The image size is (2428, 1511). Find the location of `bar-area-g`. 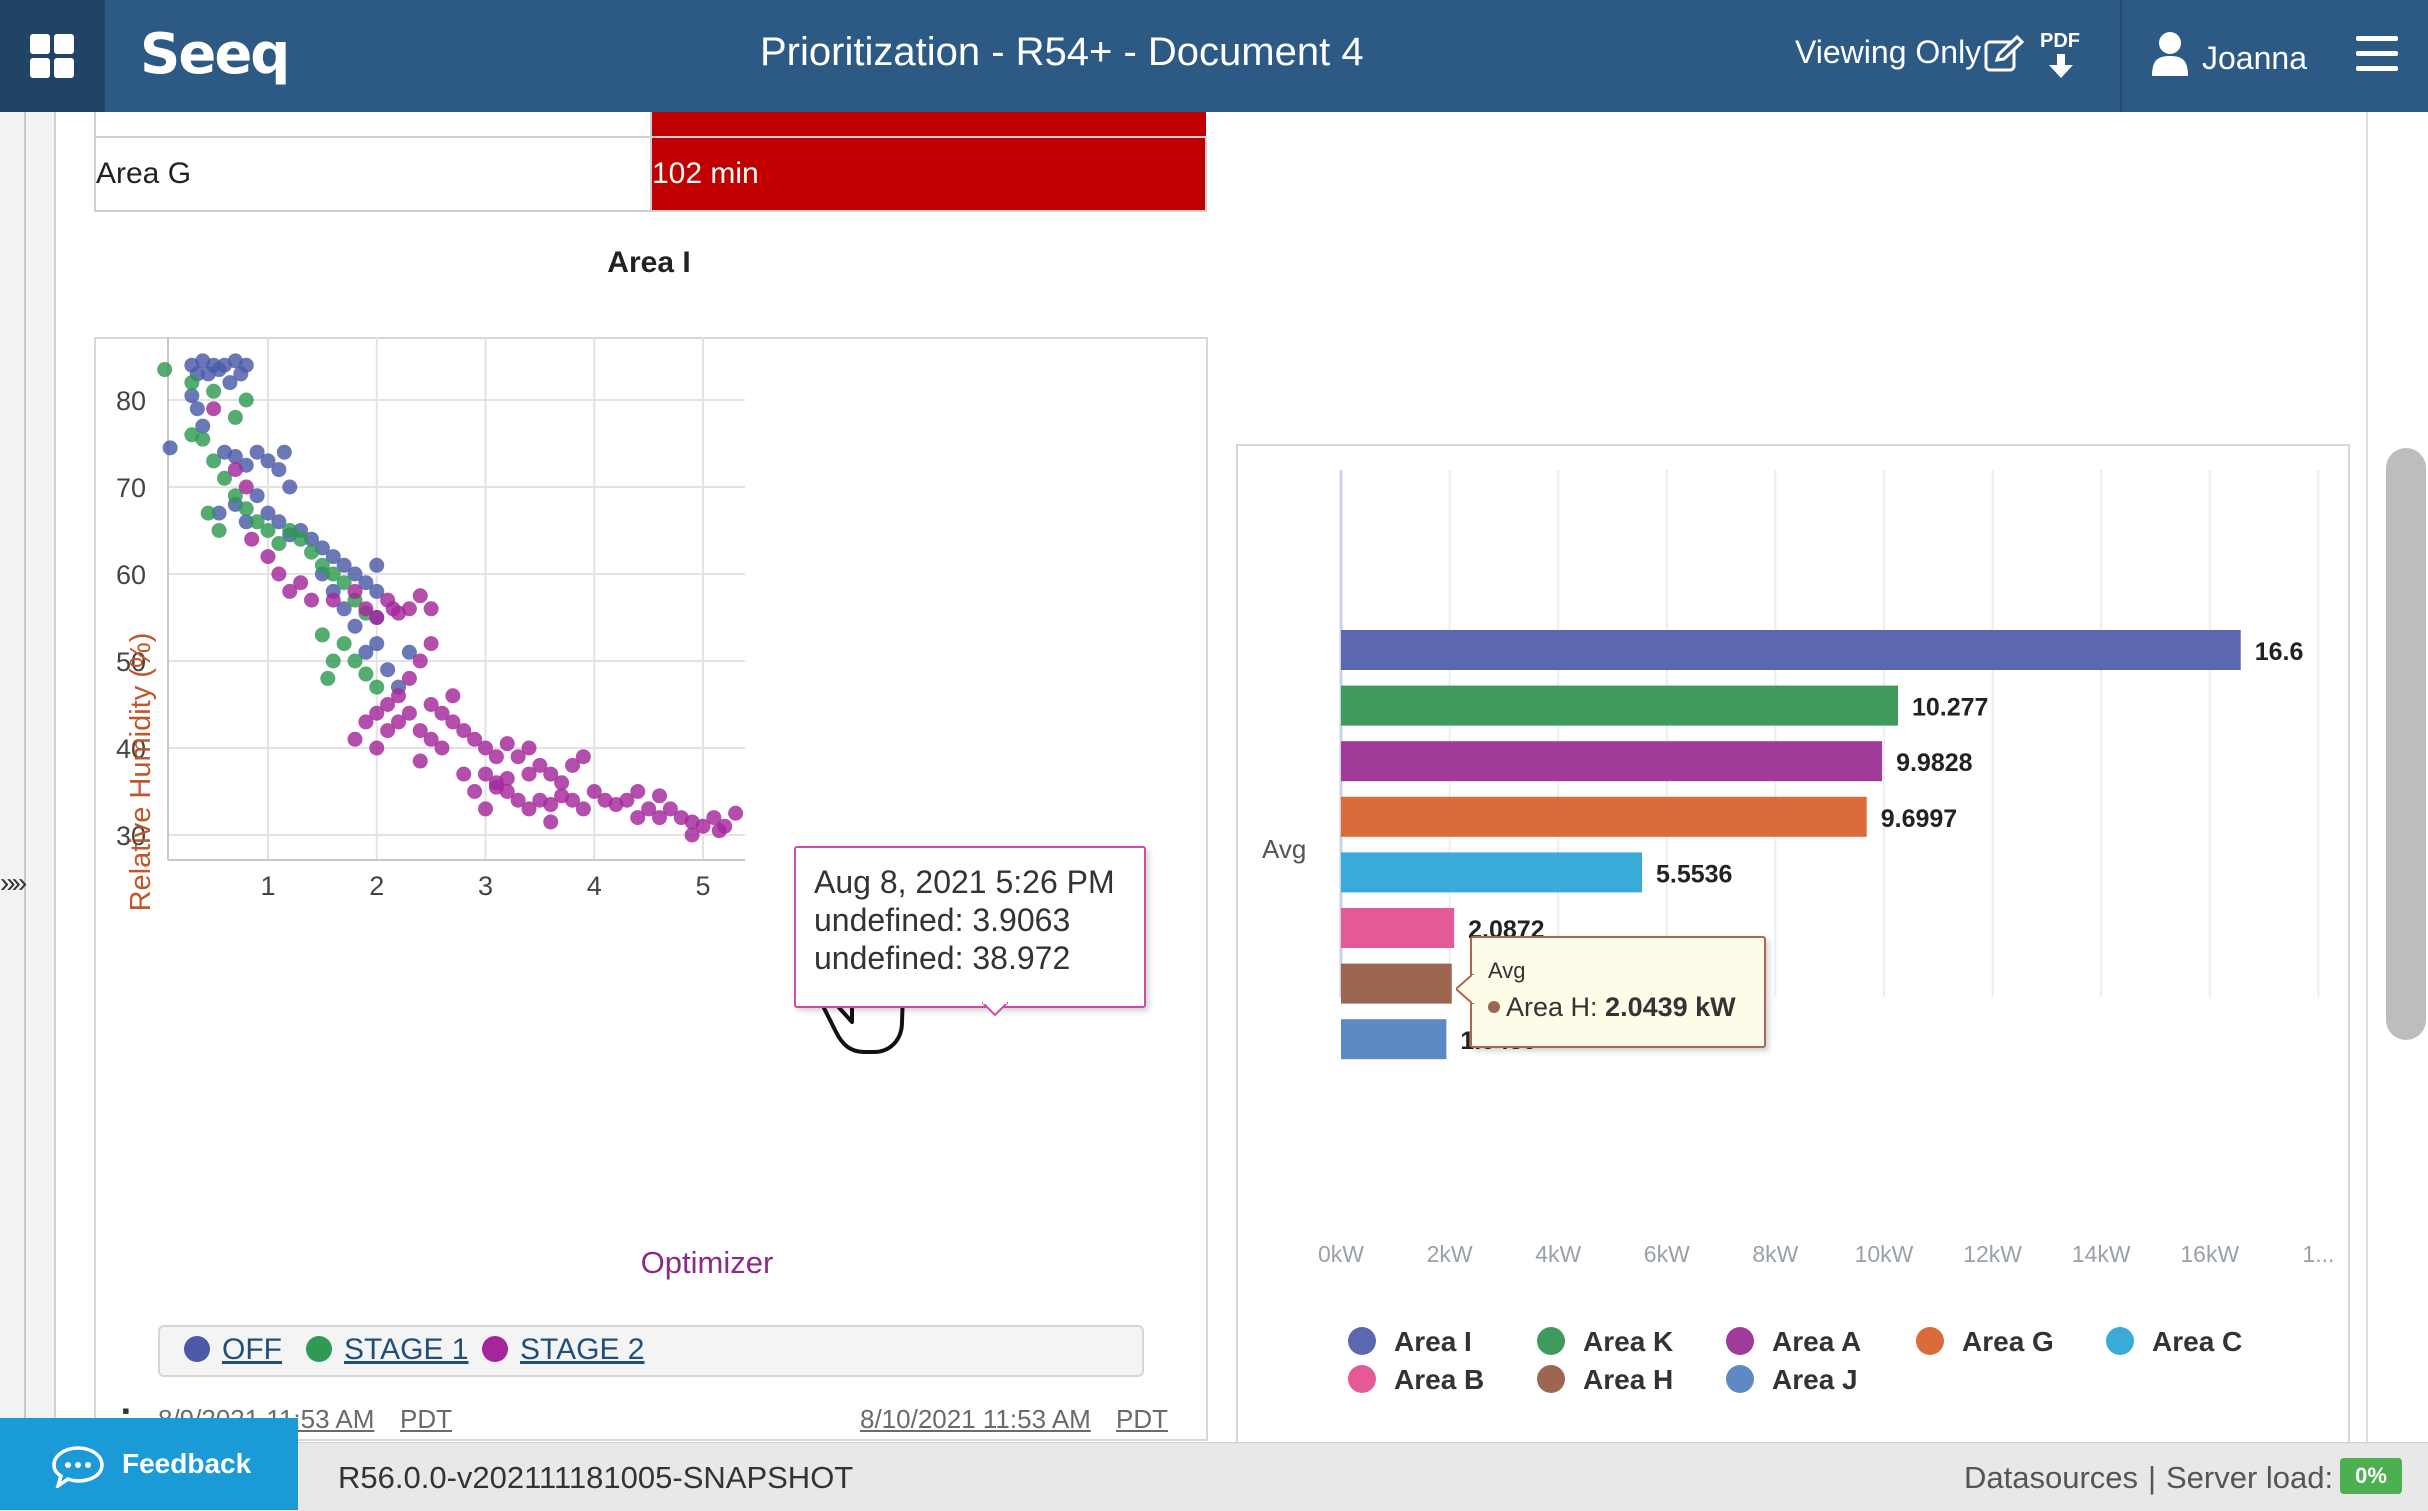

bar-area-g is located at coordinates (1604, 816).